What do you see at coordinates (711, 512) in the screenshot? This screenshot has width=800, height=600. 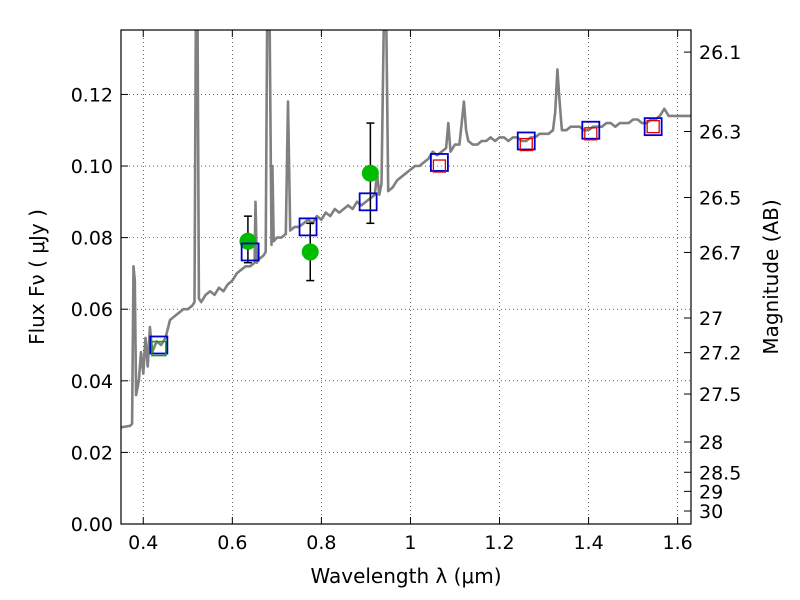 I see `y2-tick-label: 30` at bounding box center [711, 512].